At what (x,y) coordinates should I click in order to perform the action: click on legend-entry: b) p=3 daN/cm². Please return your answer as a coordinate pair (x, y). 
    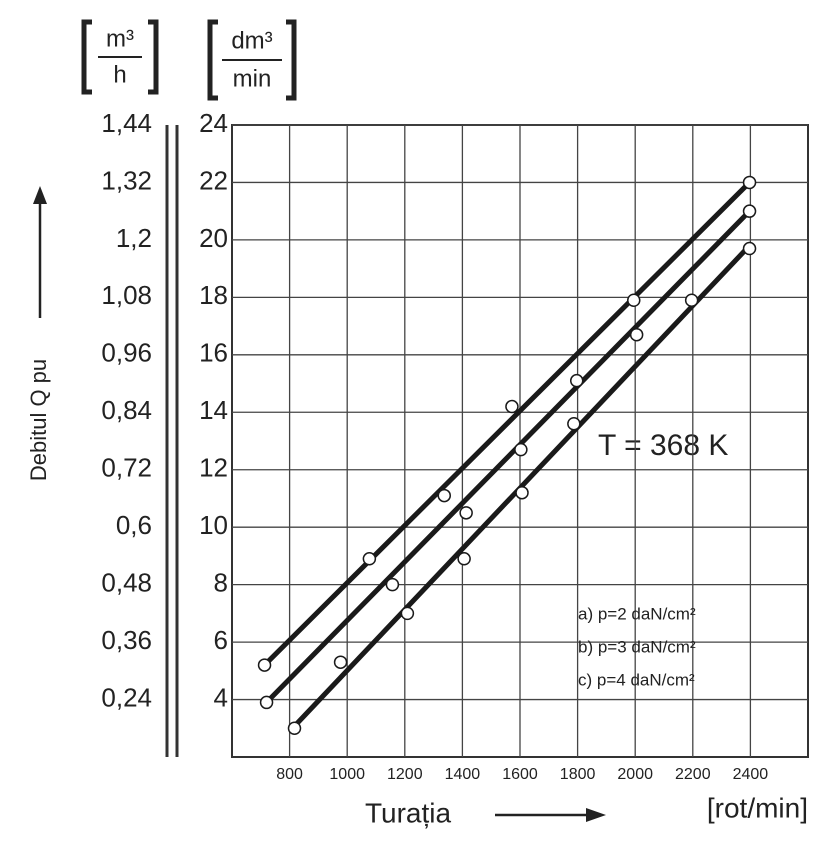
    Looking at the image, I should click on (637, 646).